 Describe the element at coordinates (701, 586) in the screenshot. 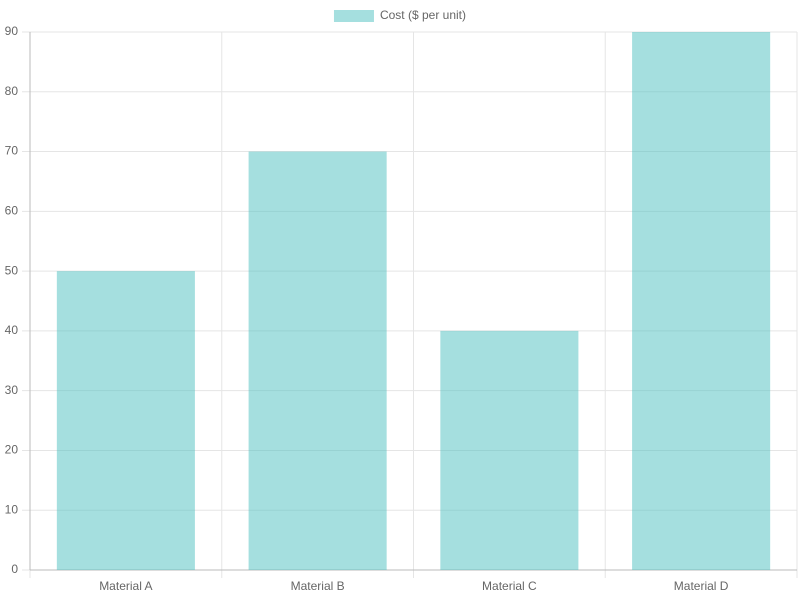

I see `x-tick-label: Material D` at that location.